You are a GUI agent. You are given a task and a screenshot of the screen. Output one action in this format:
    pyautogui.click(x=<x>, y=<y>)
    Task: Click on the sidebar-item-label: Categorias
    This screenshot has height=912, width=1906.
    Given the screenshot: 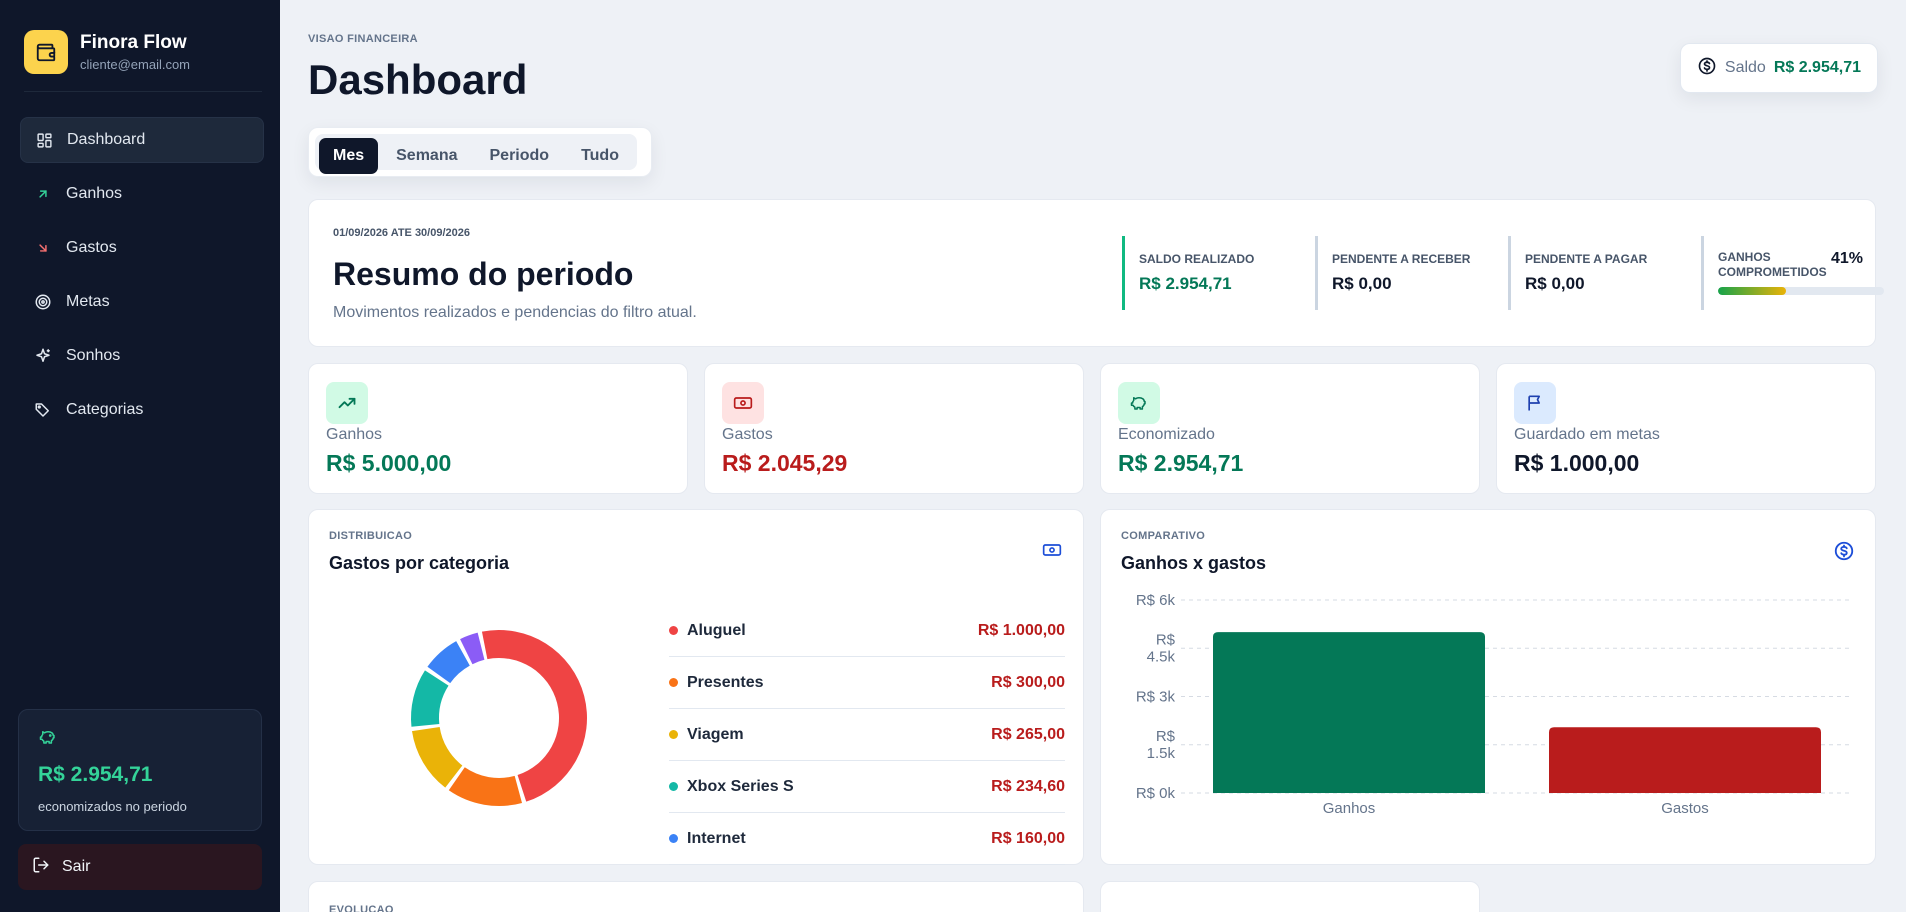 What is the action you would take?
    pyautogui.click(x=105, y=409)
    